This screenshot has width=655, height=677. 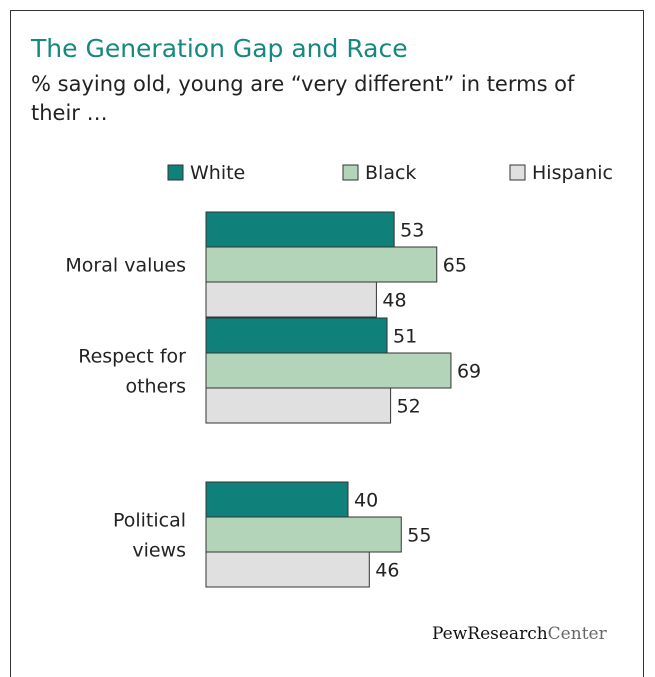 What do you see at coordinates (390, 173) in the screenshot?
I see `legend-label-black: Black` at bounding box center [390, 173].